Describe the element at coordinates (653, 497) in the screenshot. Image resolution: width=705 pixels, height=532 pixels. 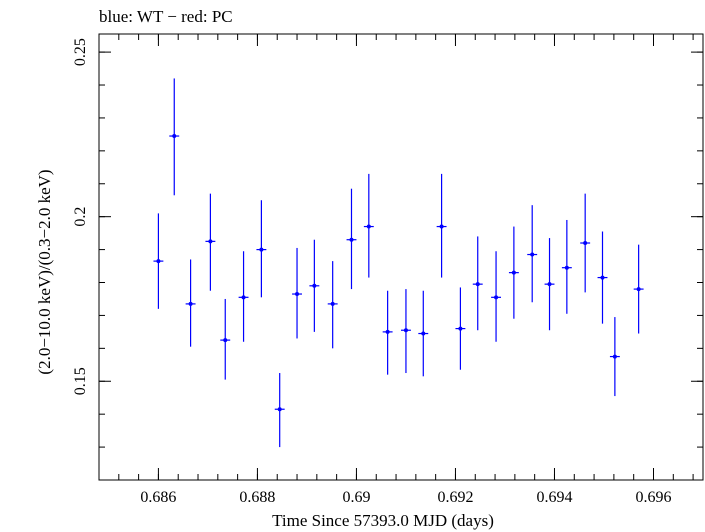
I see `x-tick-label: 0.696` at that location.